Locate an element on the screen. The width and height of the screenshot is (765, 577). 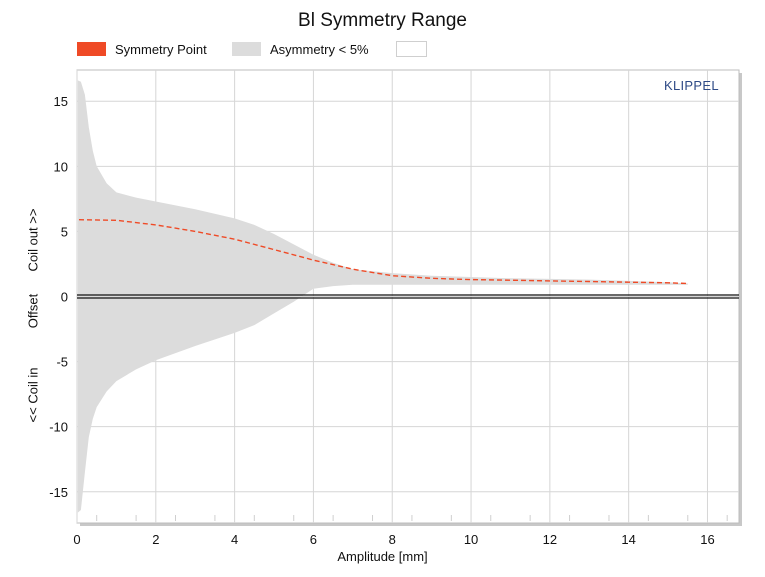
y-tick-label: 5 is located at coordinates (64, 231).